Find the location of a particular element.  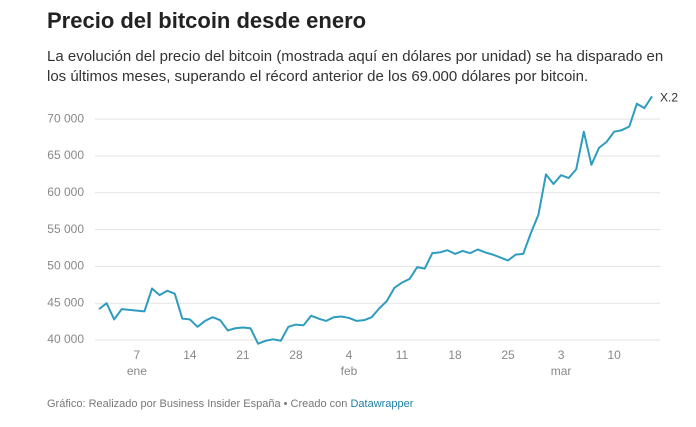

x-tick-label: 10 is located at coordinates (614, 355).